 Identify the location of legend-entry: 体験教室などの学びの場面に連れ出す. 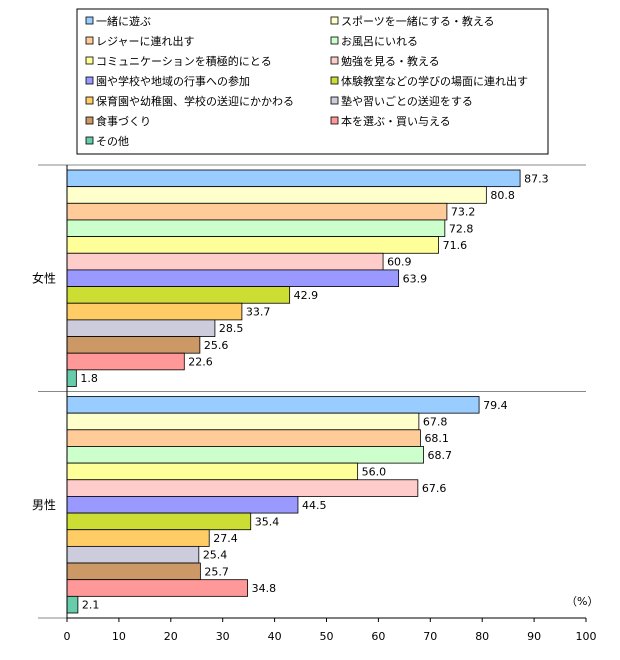
(434, 81).